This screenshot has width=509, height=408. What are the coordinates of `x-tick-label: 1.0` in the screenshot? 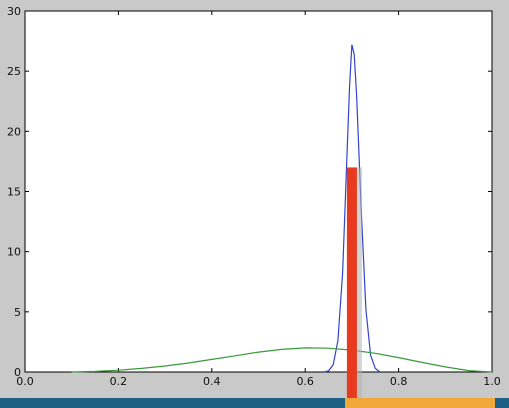 It's located at (492, 381).